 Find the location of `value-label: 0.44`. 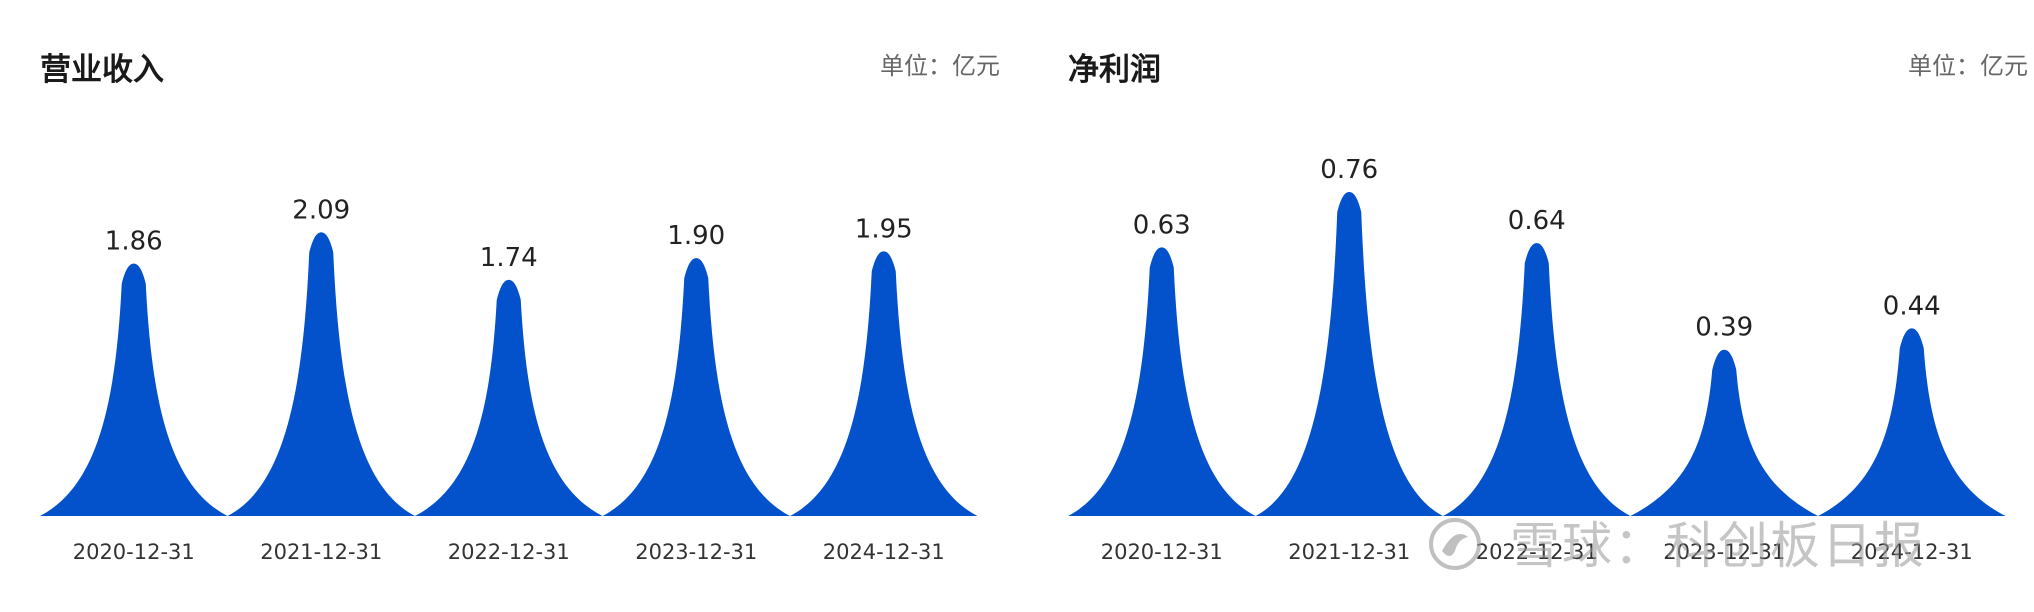

value-label: 0.44 is located at coordinates (1912, 306).